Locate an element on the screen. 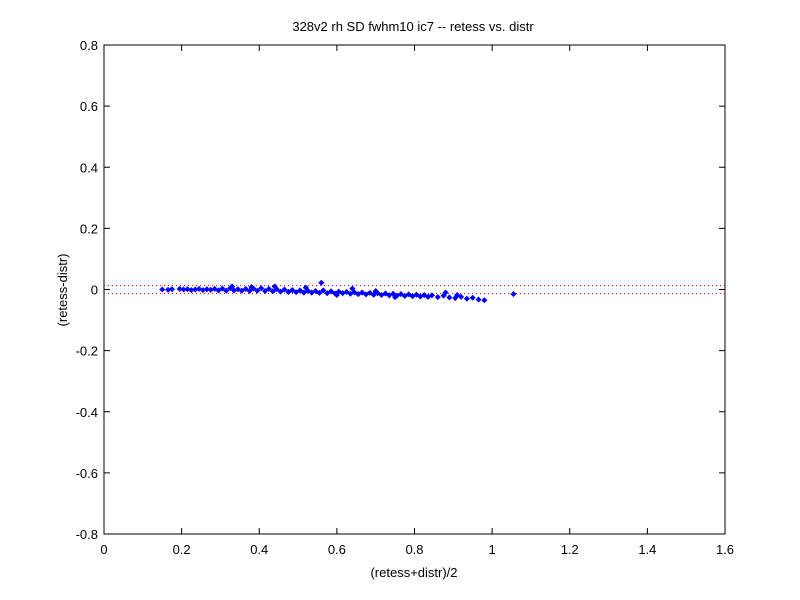 The height and width of the screenshot is (600, 800). y-axis-label: (retess-distr) is located at coordinates (62, 290).